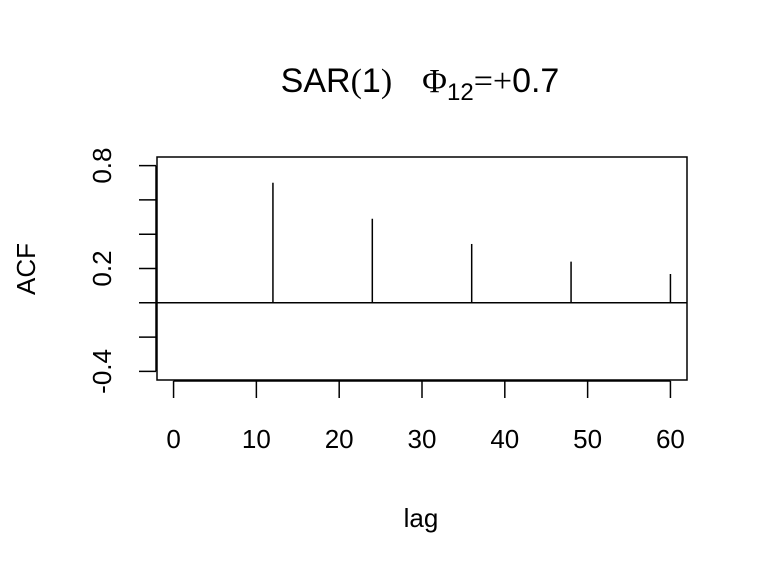 Image resolution: width=768 pixels, height=576 pixels. What do you see at coordinates (102, 268) in the screenshot?
I see `y-tick-label: 0.2` at bounding box center [102, 268].